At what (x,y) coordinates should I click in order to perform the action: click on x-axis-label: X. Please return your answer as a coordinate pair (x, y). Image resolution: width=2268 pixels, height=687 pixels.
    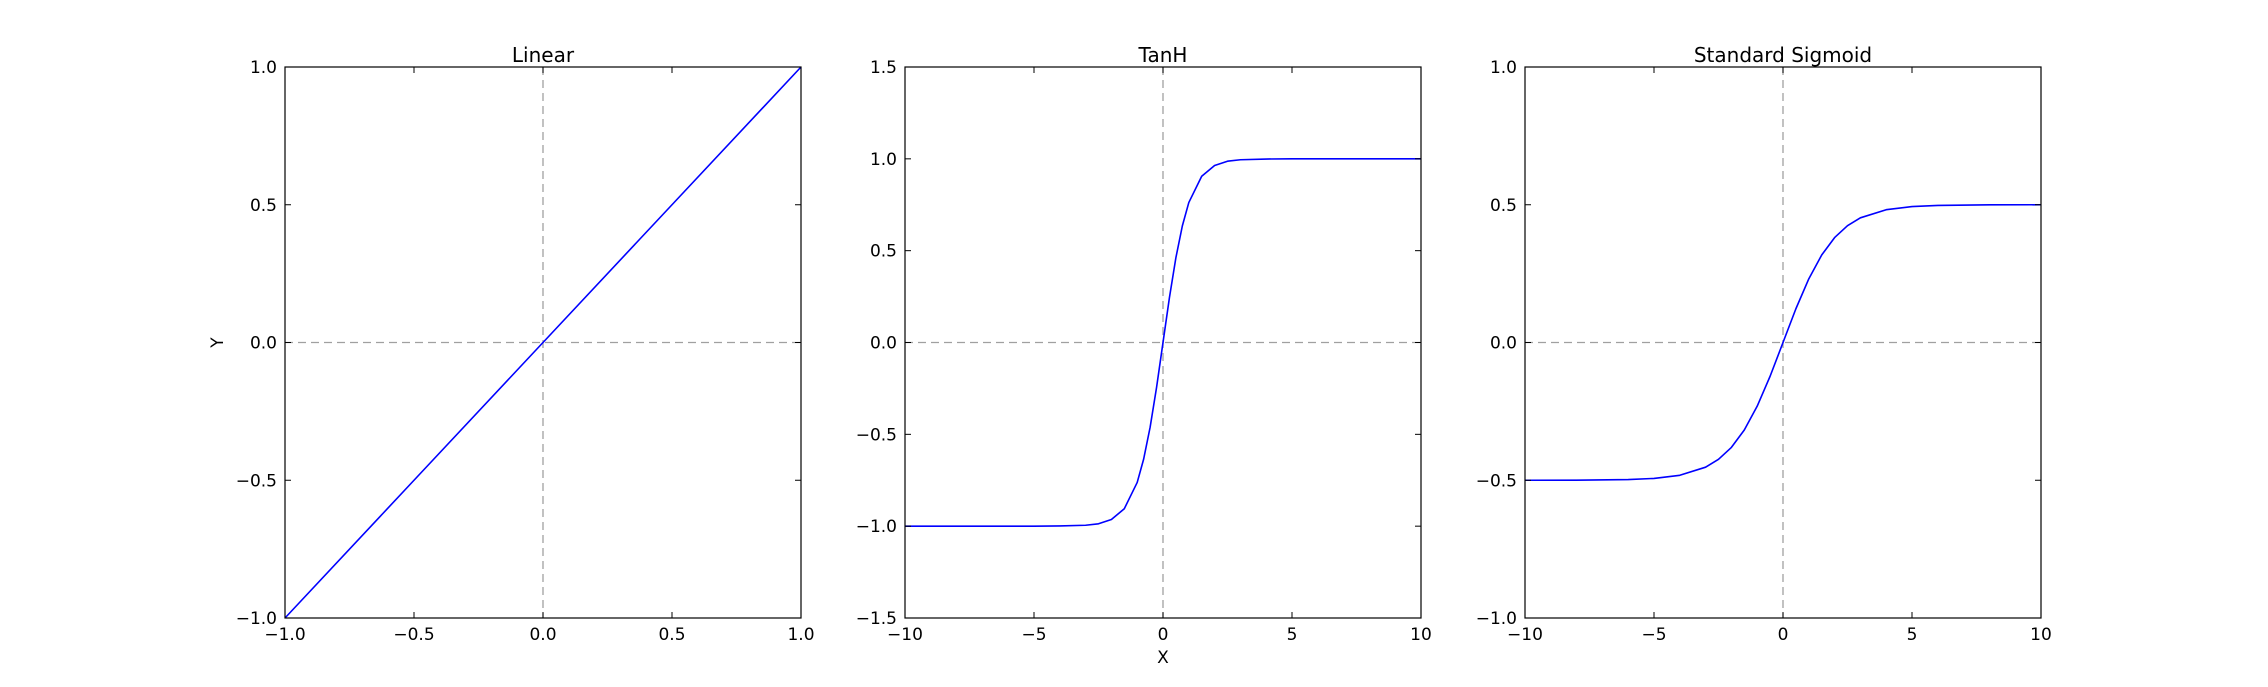
    Looking at the image, I should click on (1163, 658).